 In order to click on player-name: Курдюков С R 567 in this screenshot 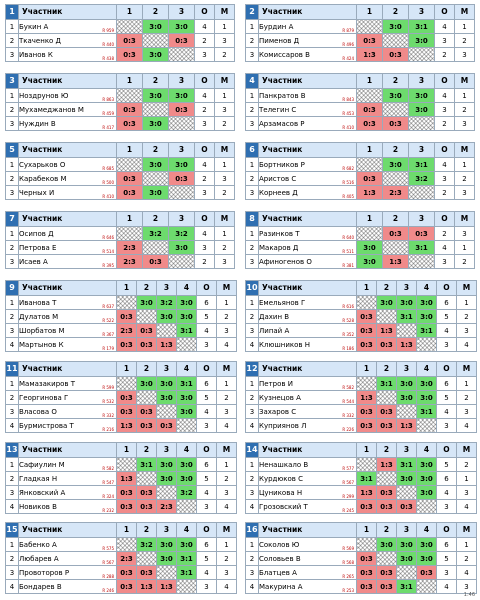, I will do `click(307, 478)`.